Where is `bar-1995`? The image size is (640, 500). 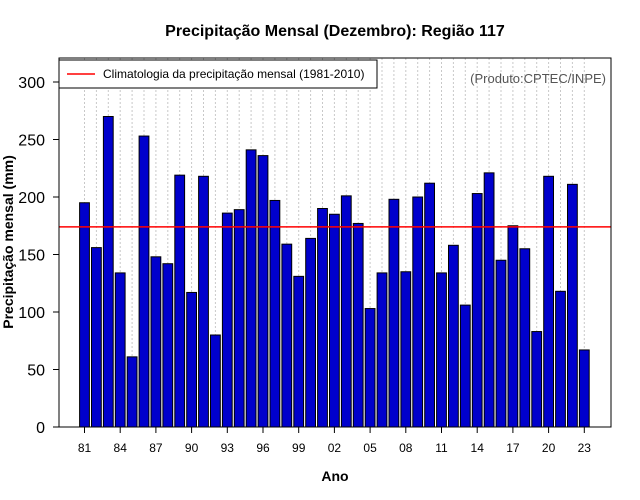
bar-1995 is located at coordinates (251, 288).